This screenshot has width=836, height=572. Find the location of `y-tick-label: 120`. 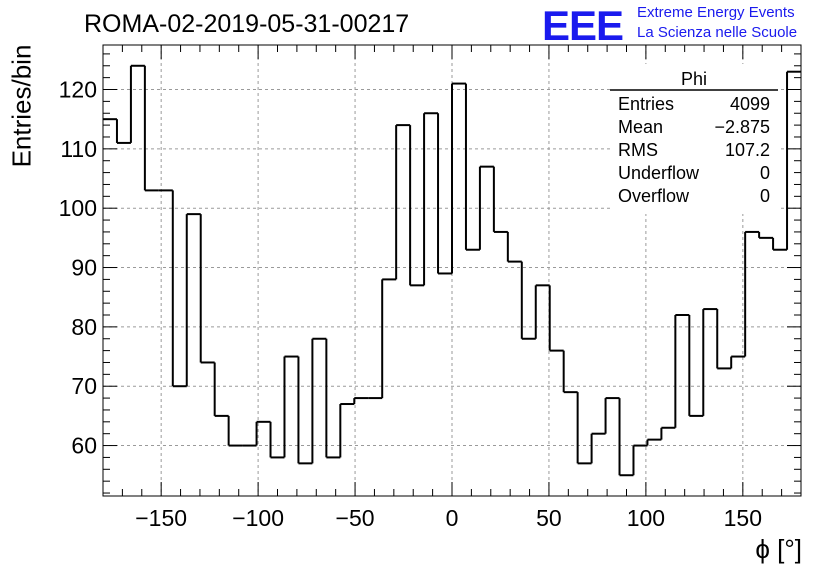

y-tick-label: 120 is located at coordinates (78, 90).